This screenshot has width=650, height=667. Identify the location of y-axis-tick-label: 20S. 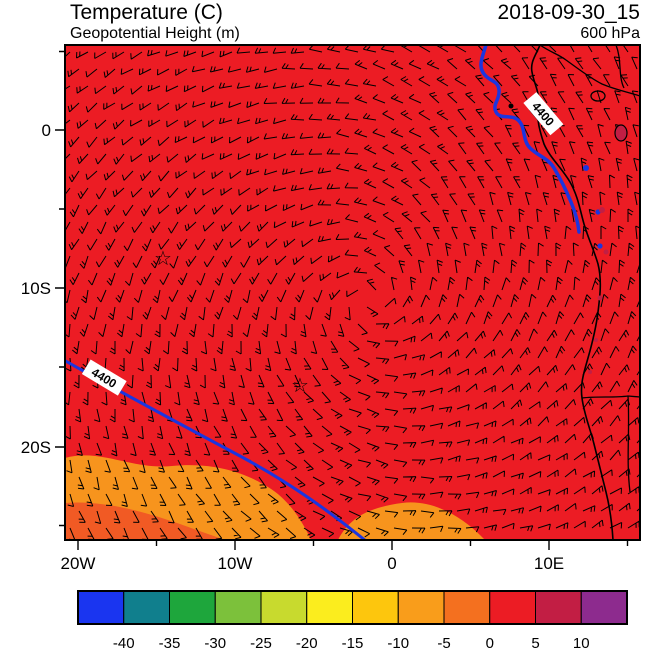
(36, 447).